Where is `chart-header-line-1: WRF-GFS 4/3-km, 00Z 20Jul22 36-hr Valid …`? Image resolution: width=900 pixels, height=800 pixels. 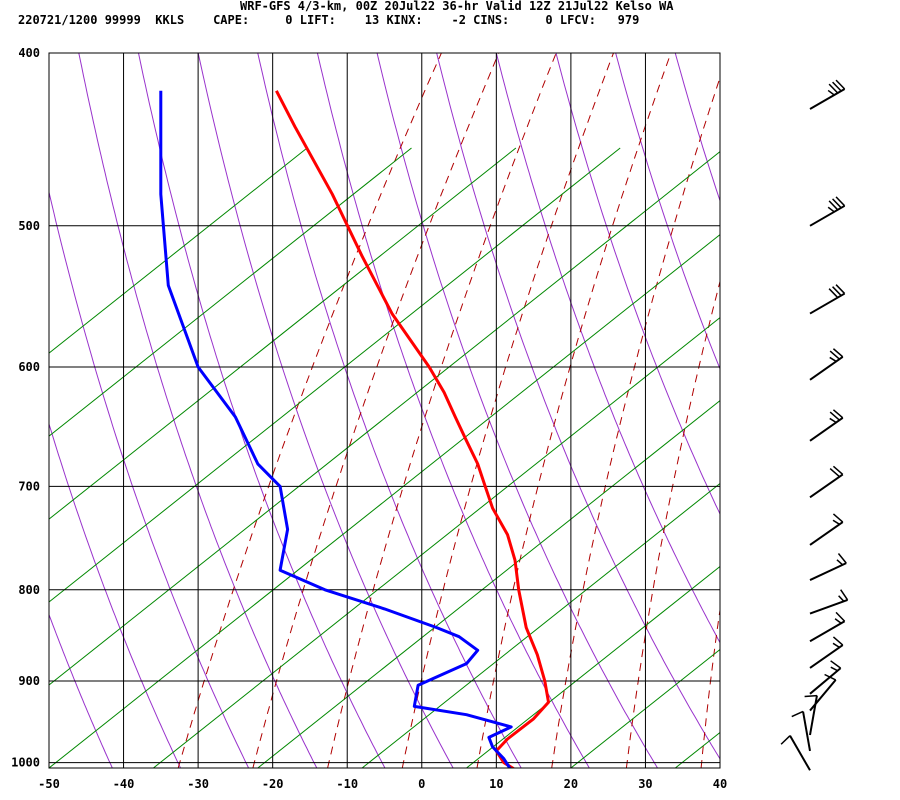
chart-header-line-1: WRF-GFS 4/3-km, 00Z 20Jul22 36-hr Valid … is located at coordinates (457, 6).